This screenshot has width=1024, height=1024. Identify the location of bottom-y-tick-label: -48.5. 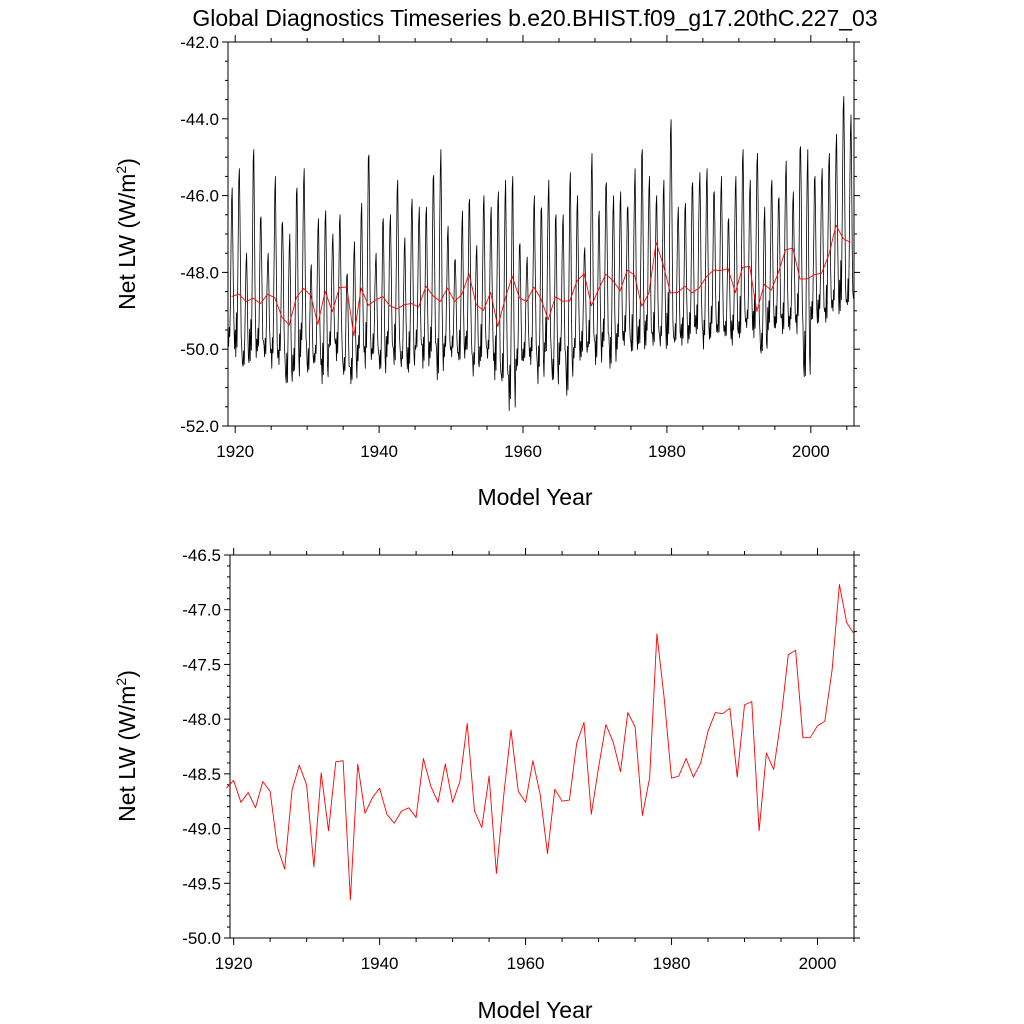
(201, 774).